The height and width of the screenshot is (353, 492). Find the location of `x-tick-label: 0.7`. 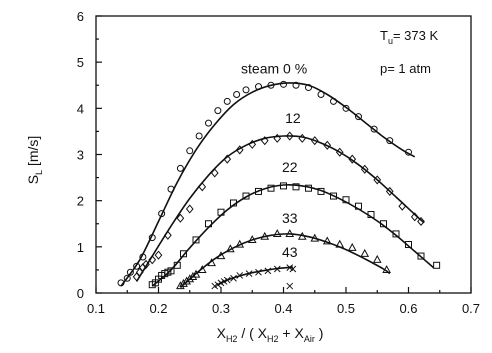

x-tick-label: 0.7 is located at coordinates (471, 308).